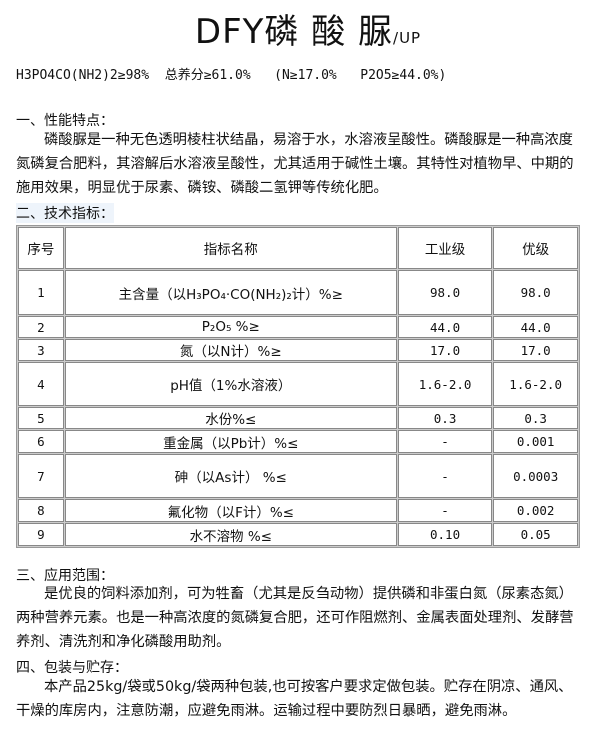 This screenshot has height=747, width=616. I want to click on table-cell: 3, so click(41, 350).